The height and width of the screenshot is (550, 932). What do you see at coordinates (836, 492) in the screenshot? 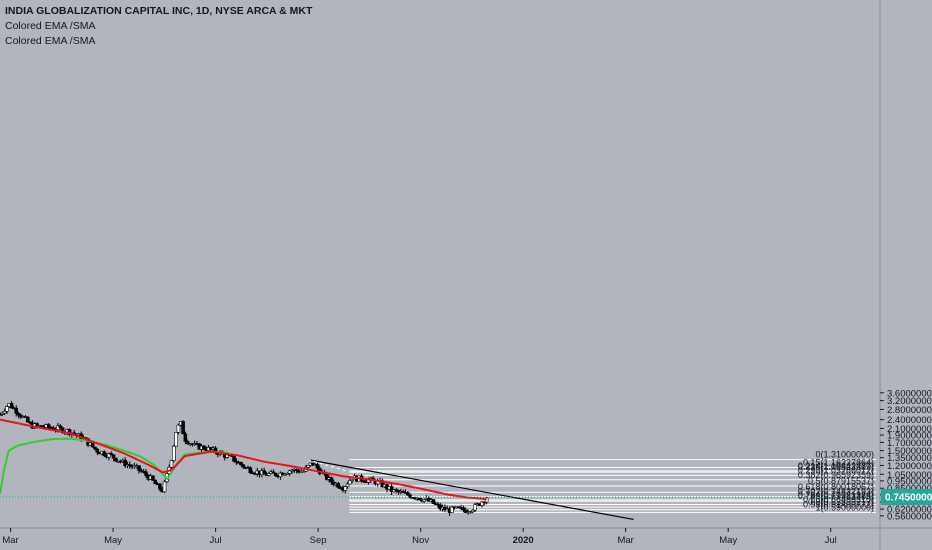
I see `fib-level-label: 0.702(0.74832193)` at bounding box center [836, 492].